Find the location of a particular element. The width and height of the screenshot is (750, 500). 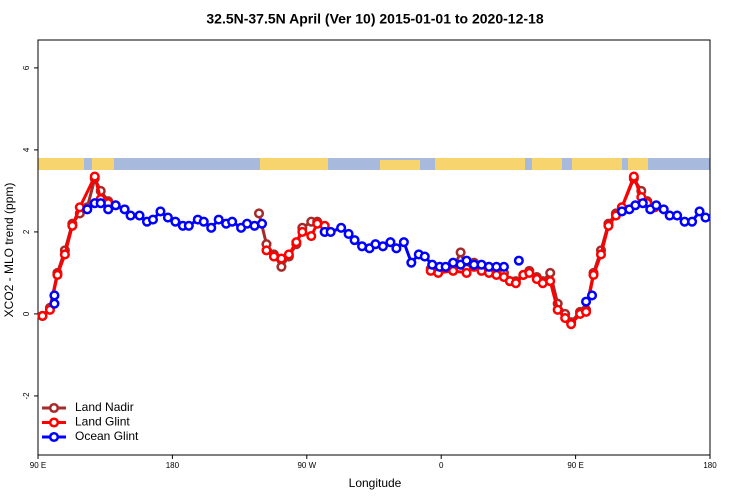

y-tick-label: 4 is located at coordinates (26, 149).